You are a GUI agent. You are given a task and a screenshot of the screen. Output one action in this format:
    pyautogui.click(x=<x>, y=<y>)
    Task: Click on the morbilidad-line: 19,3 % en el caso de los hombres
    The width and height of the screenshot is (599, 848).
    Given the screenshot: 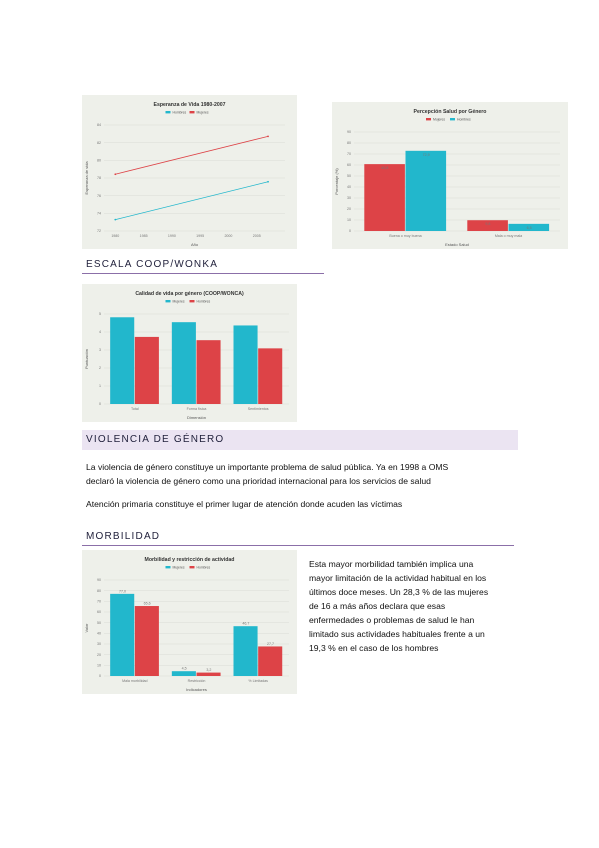 What is the action you would take?
    pyautogui.click(x=374, y=648)
    